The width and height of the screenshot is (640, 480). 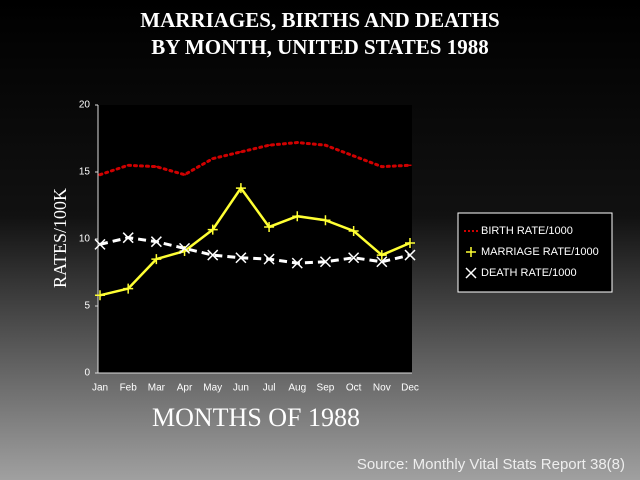 What do you see at coordinates (527, 231) in the screenshot?
I see `legend-label: BIRTH RATE/1000` at bounding box center [527, 231].